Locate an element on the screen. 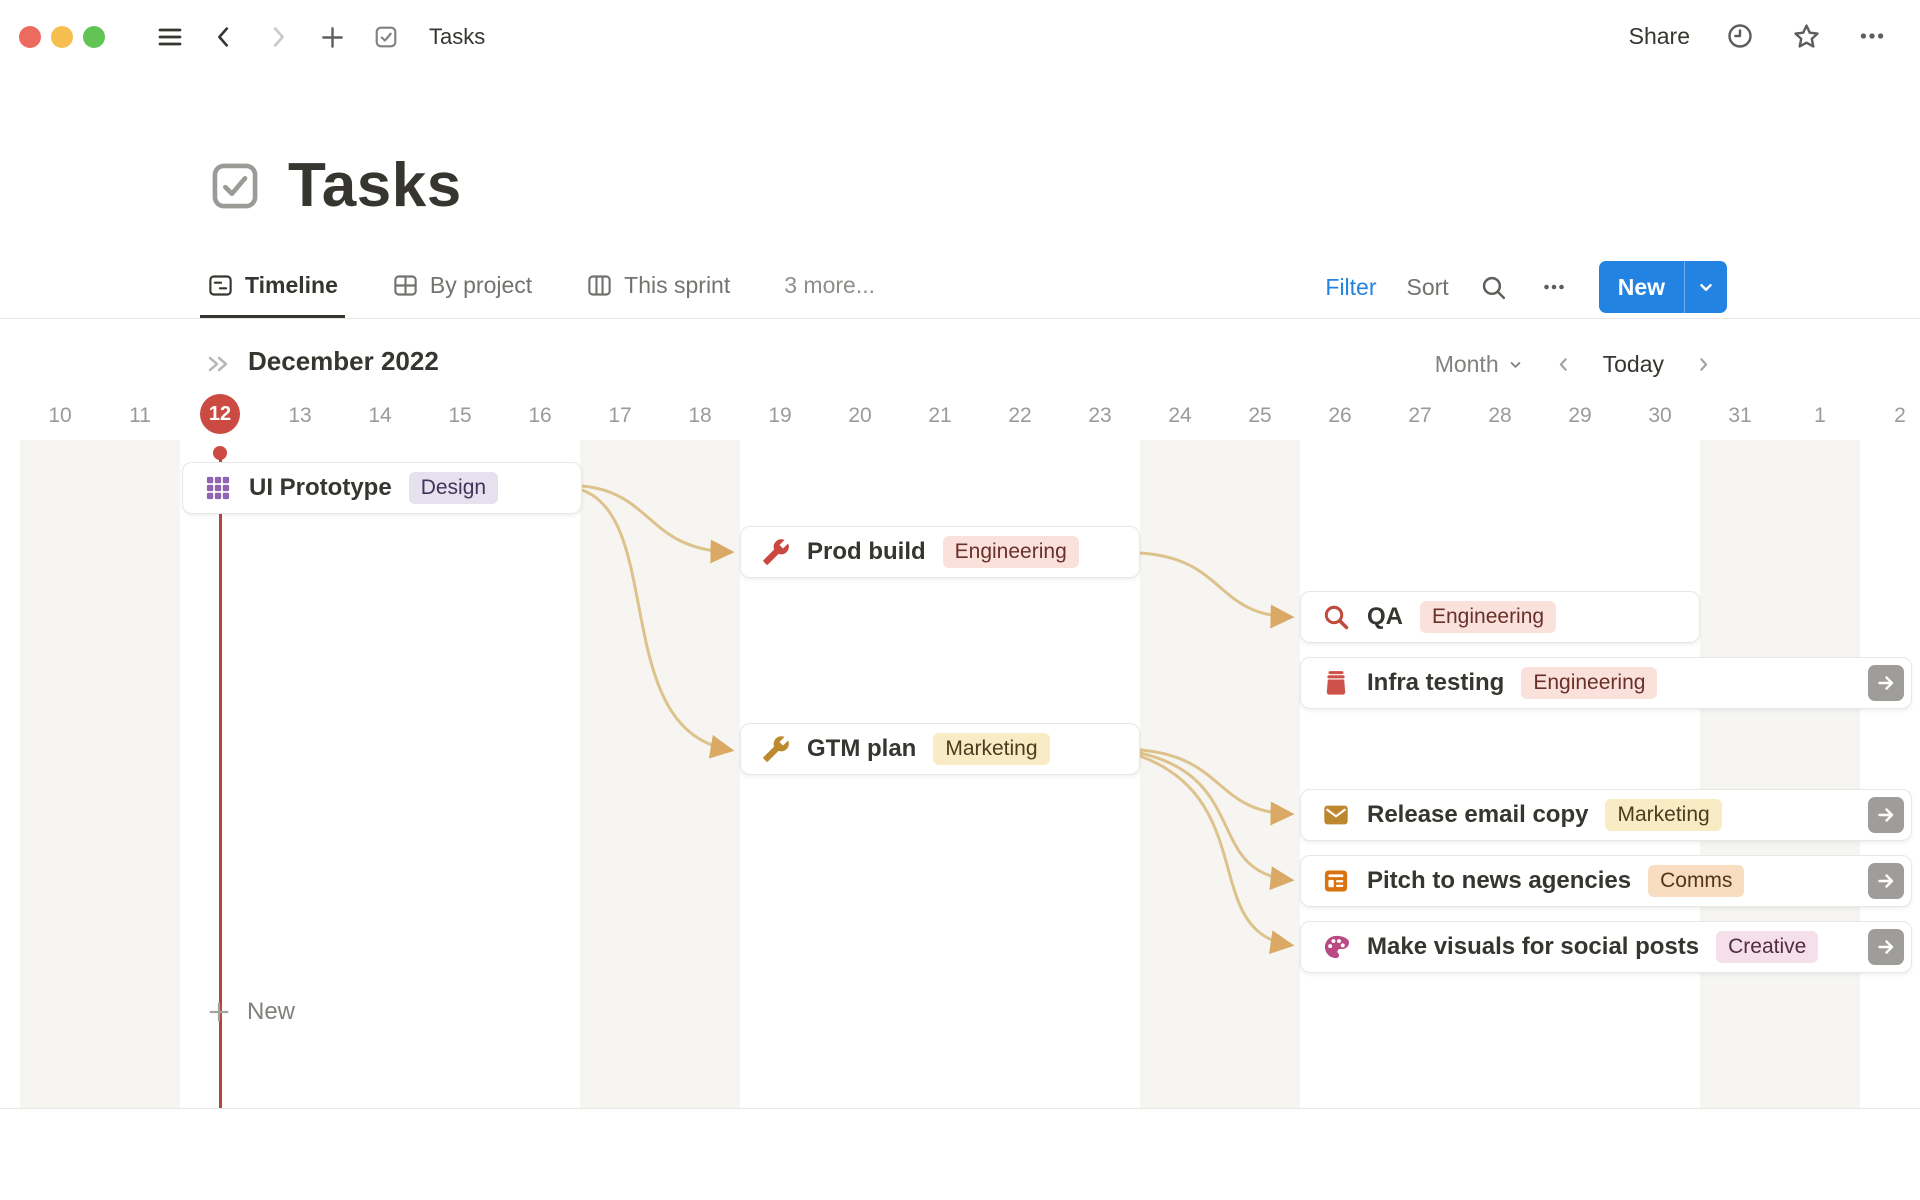 This screenshot has height=1200, width=1920. date-cell: 15 is located at coordinates (460, 415).